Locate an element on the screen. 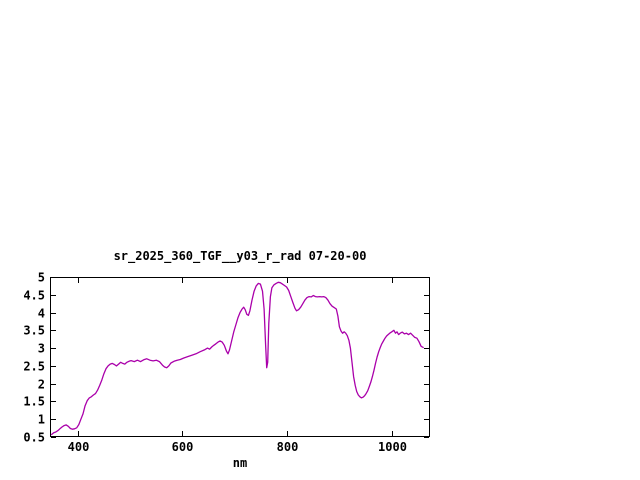  y-tick-label: 1 is located at coordinates (41, 420).